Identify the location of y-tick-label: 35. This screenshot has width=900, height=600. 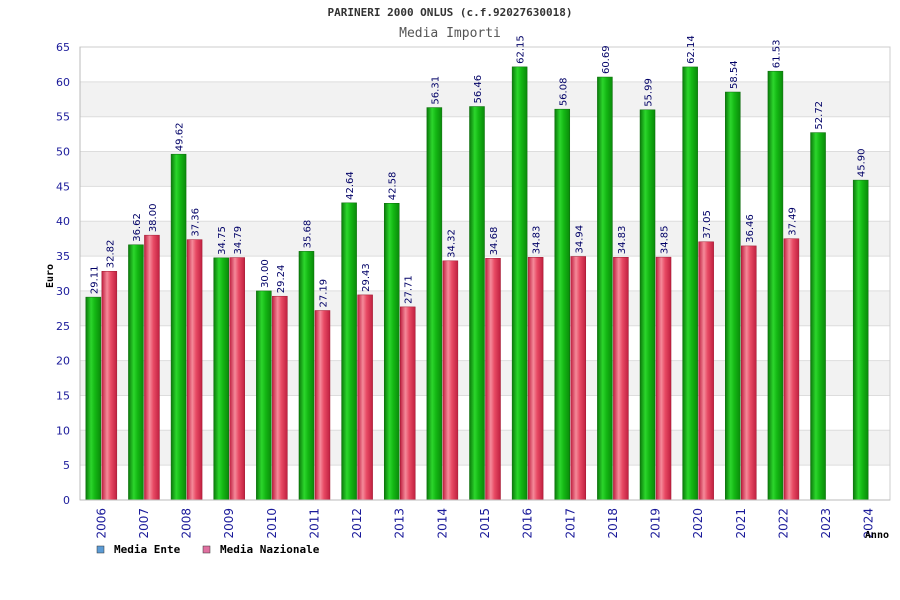
(63, 256).